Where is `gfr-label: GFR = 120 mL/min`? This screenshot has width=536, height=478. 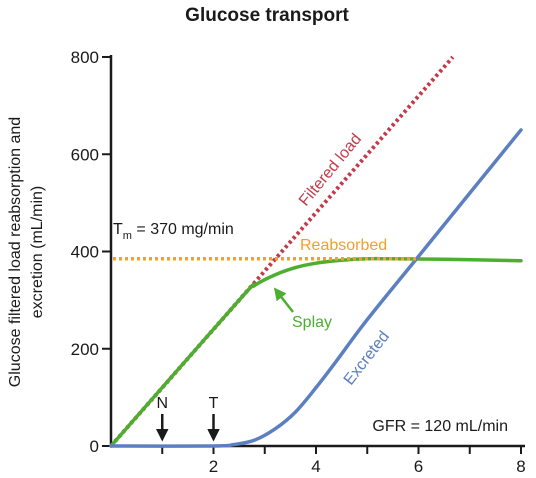
gfr-label: GFR = 120 mL/min is located at coordinates (440, 426).